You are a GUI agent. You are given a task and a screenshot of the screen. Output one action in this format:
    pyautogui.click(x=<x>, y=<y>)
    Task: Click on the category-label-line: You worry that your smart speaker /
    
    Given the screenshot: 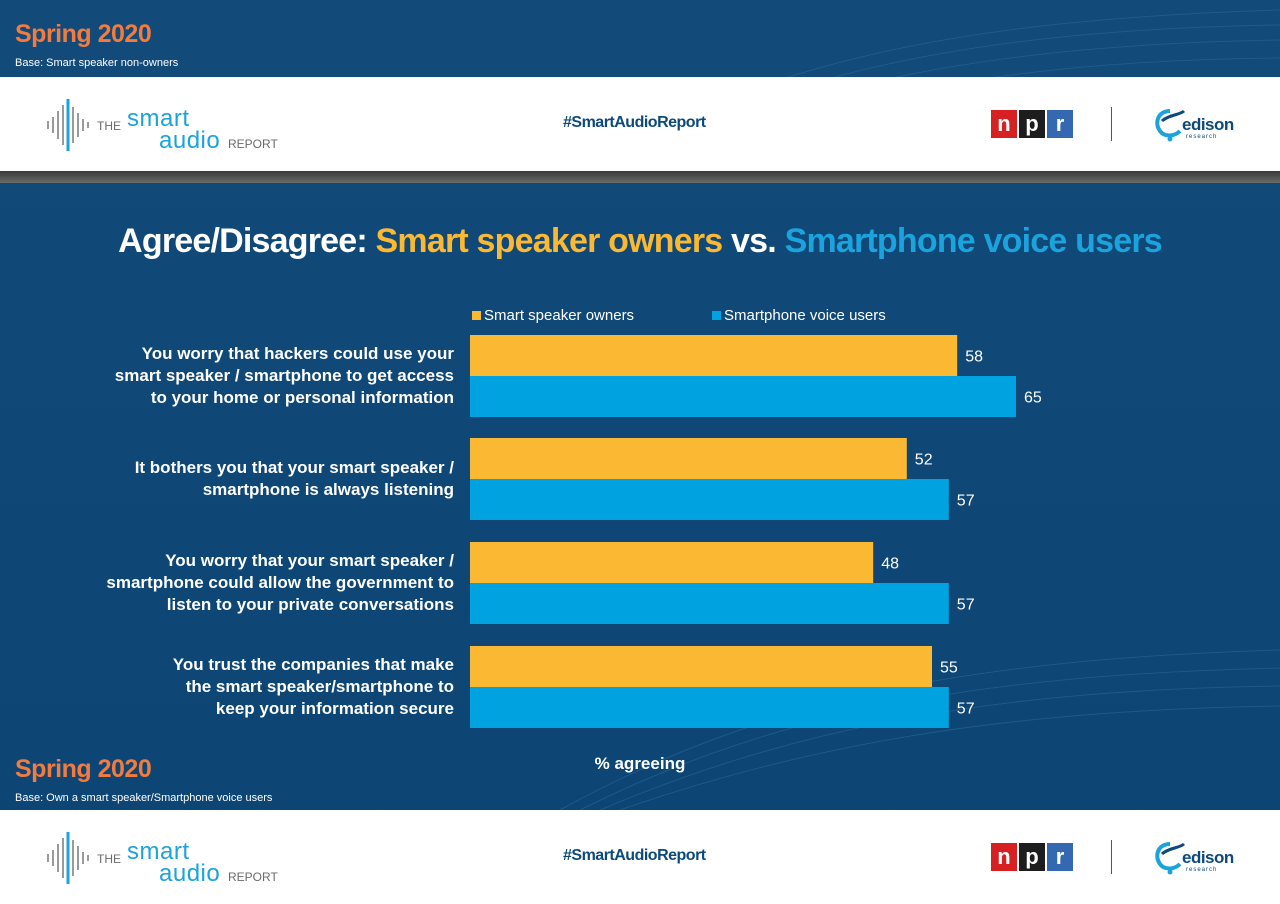 What is the action you would take?
    pyautogui.click(x=309, y=560)
    